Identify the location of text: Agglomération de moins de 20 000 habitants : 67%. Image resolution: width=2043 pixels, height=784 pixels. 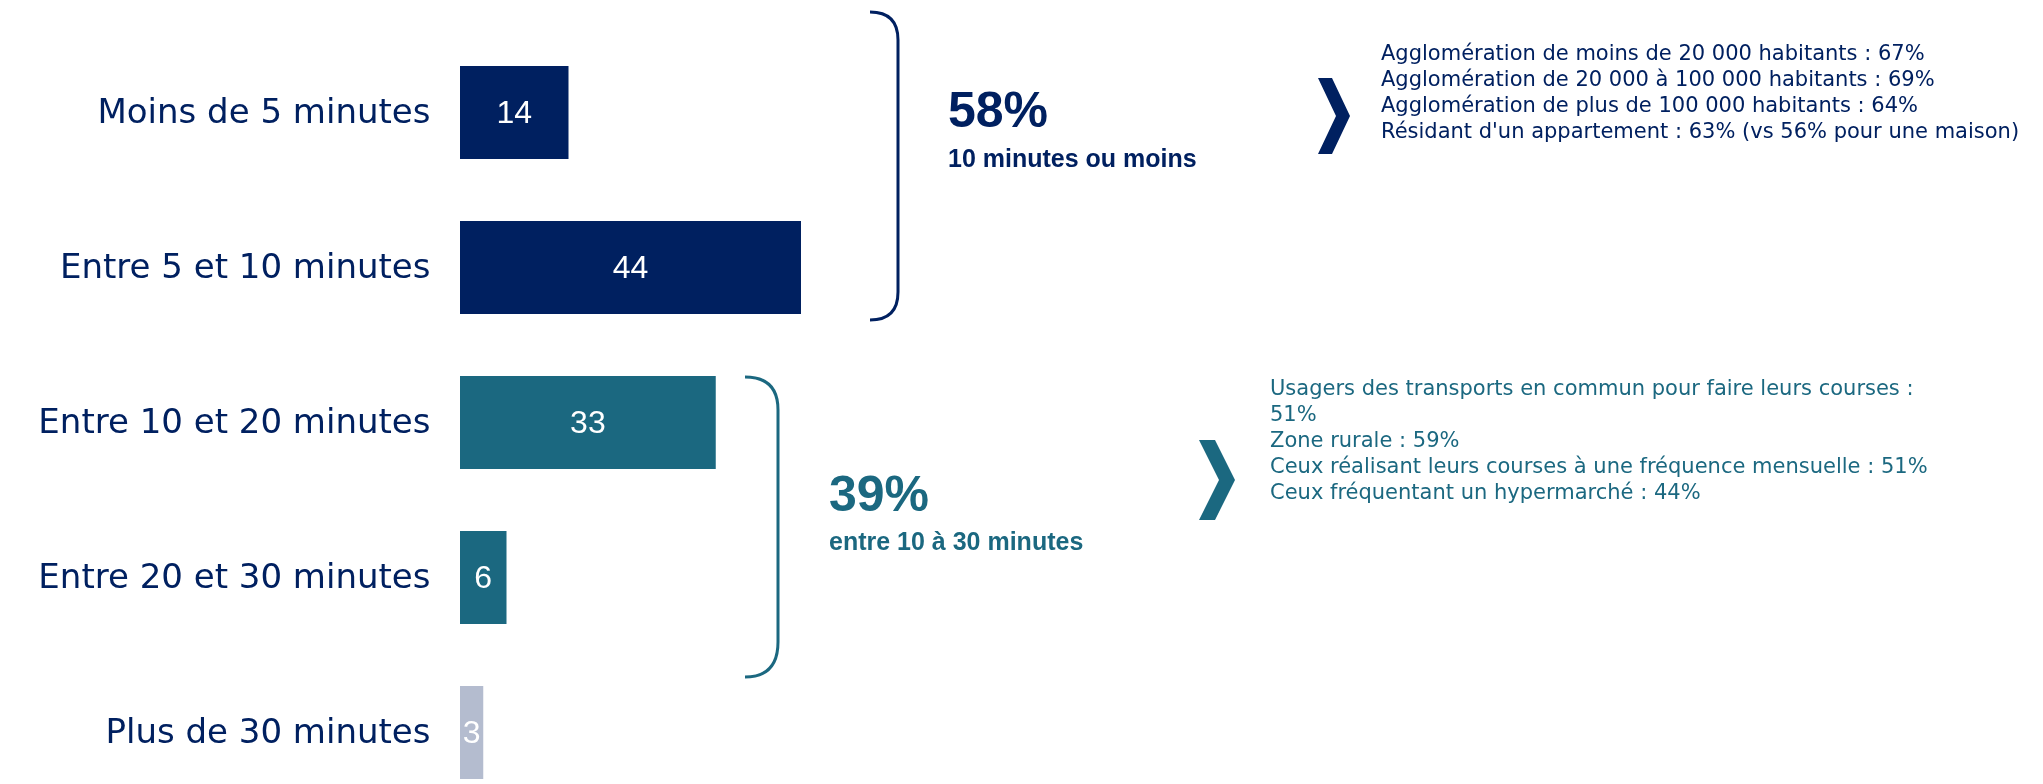
(1653, 53).